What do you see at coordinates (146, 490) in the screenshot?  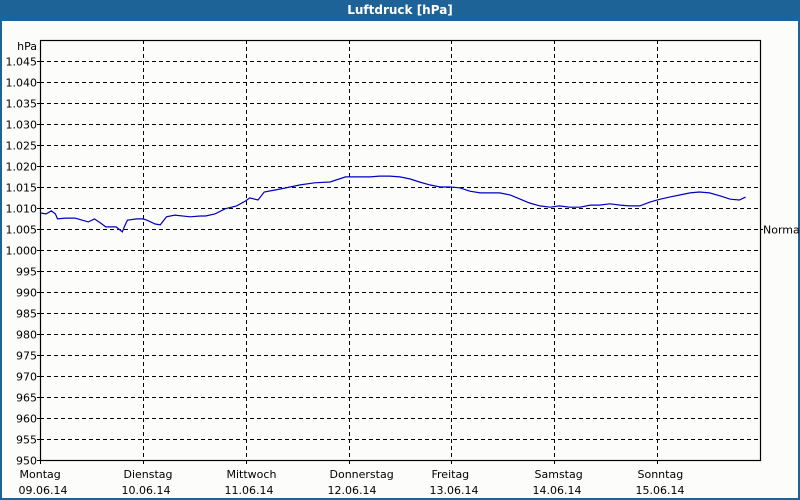 I see `x-tick-date-label: 10.06.14` at bounding box center [146, 490].